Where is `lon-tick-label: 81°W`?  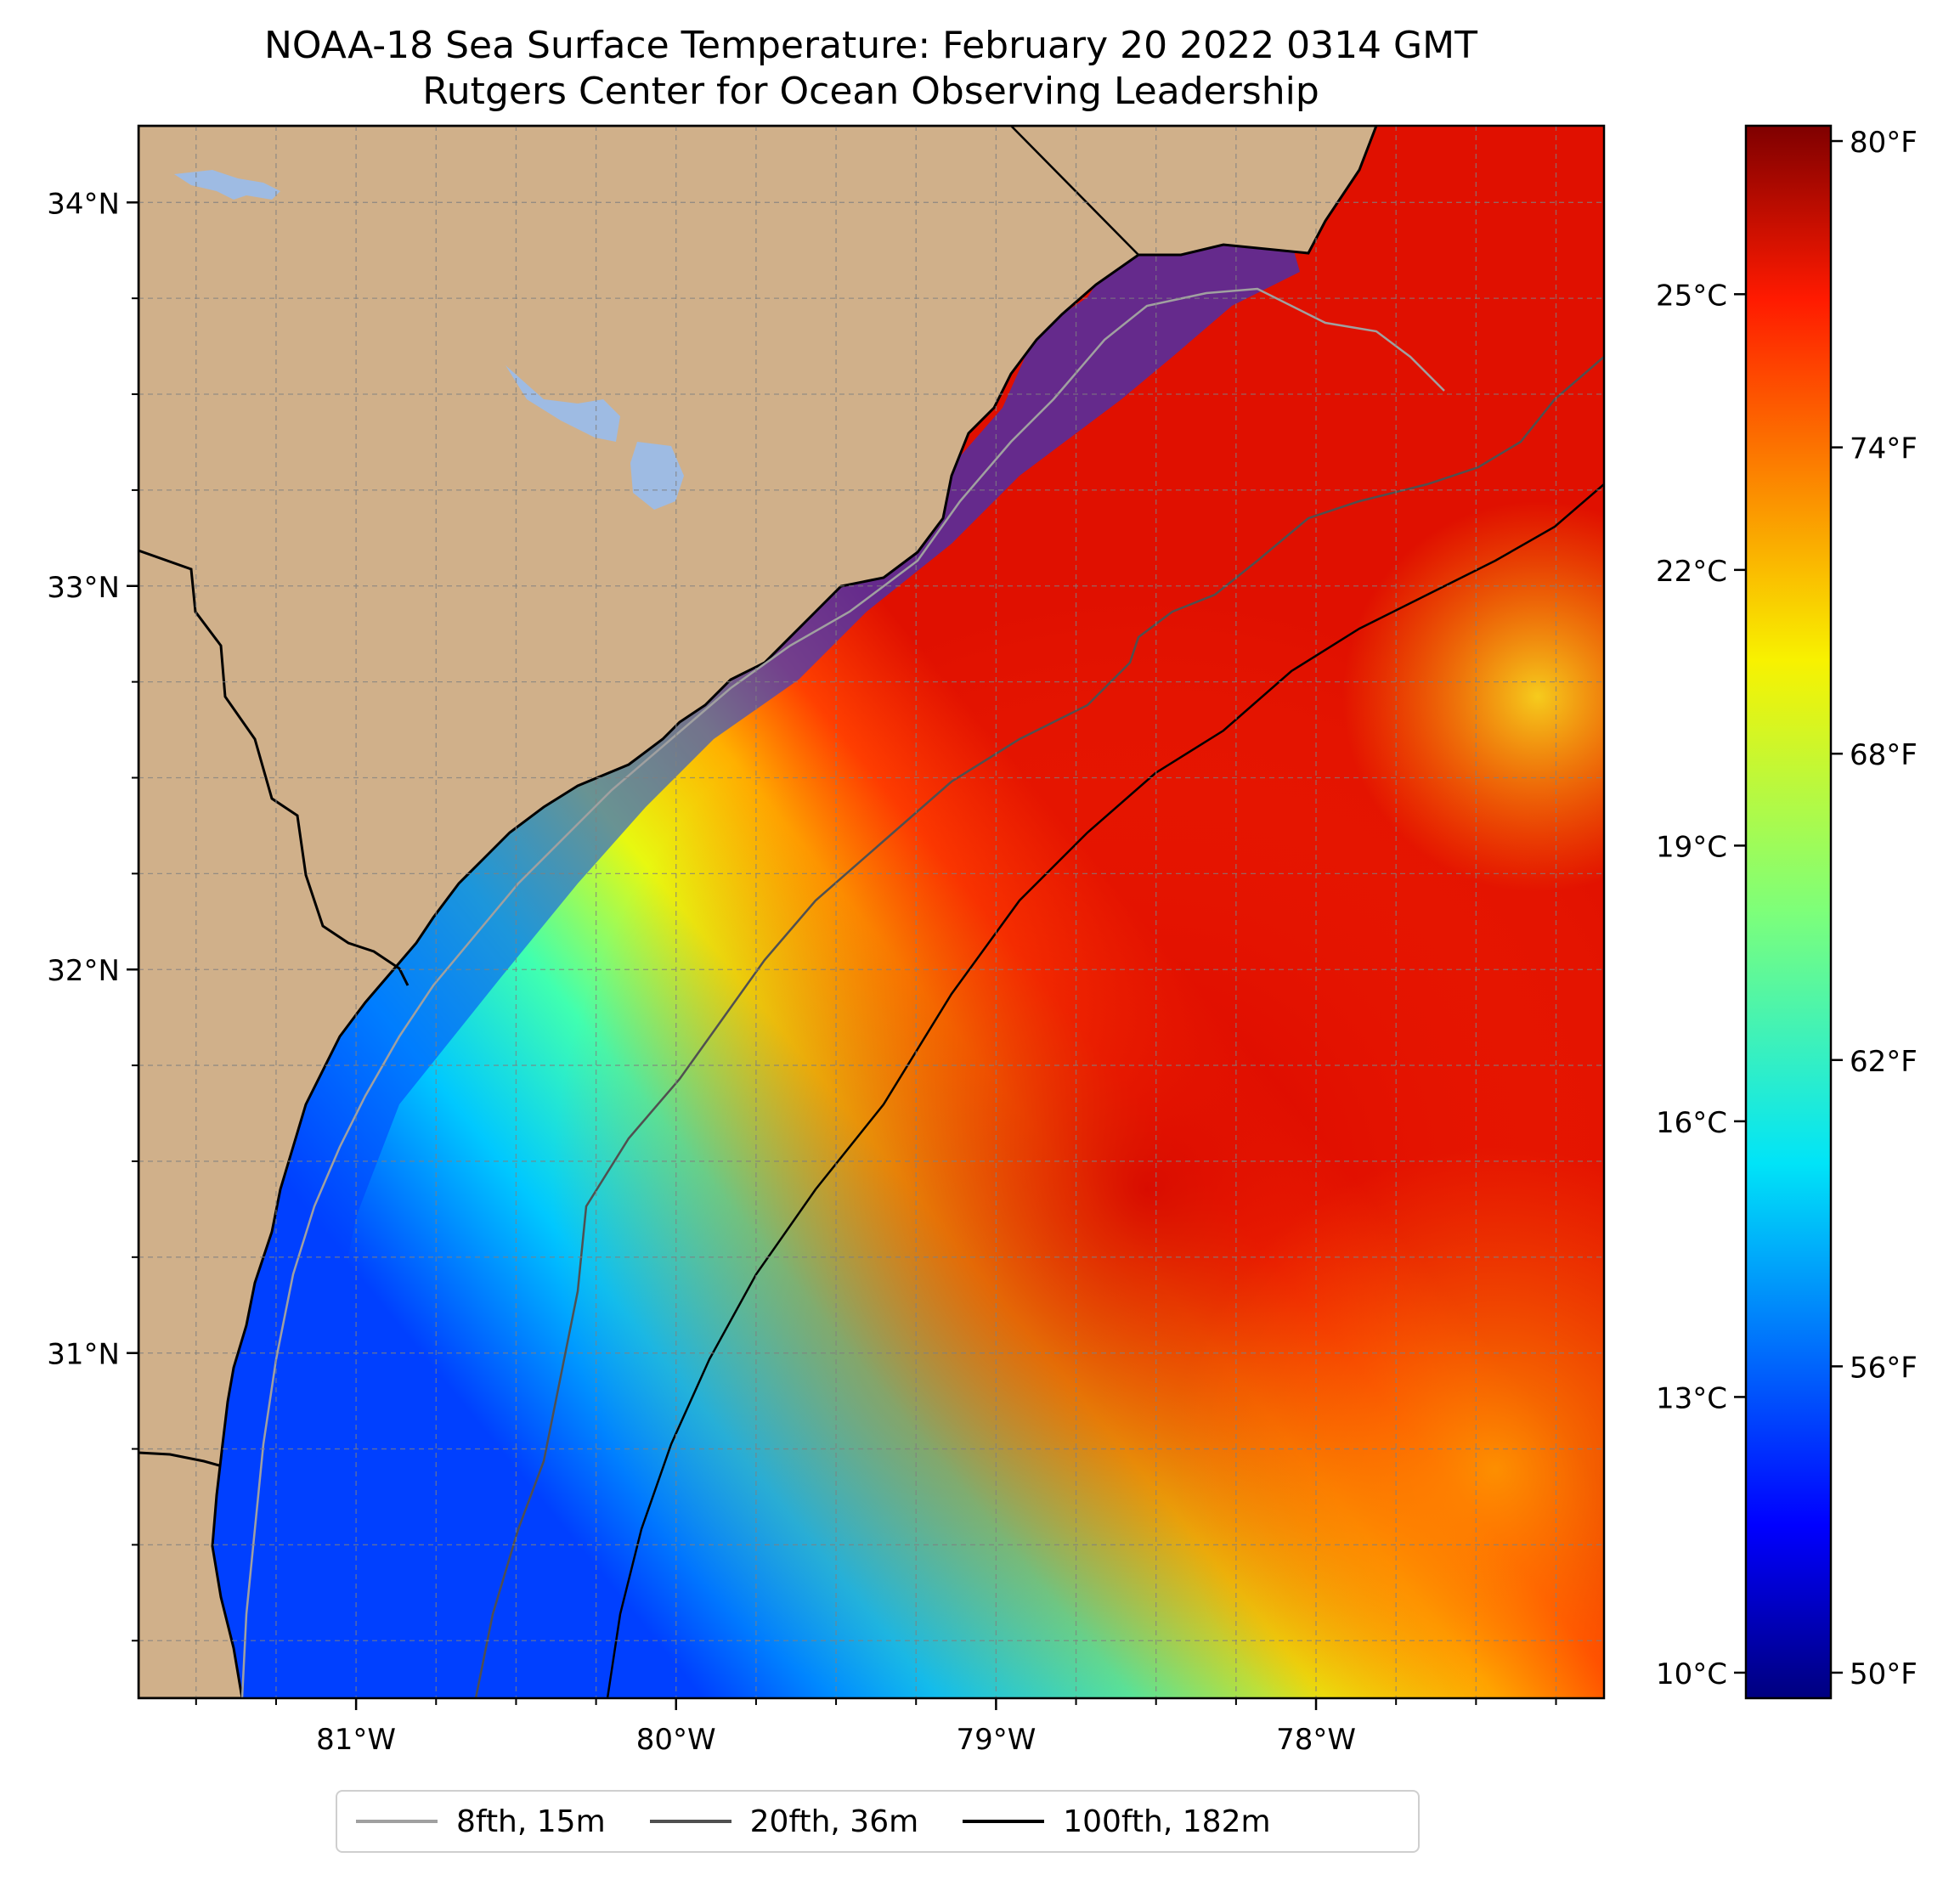 lon-tick-label: 81°W is located at coordinates (356, 1740).